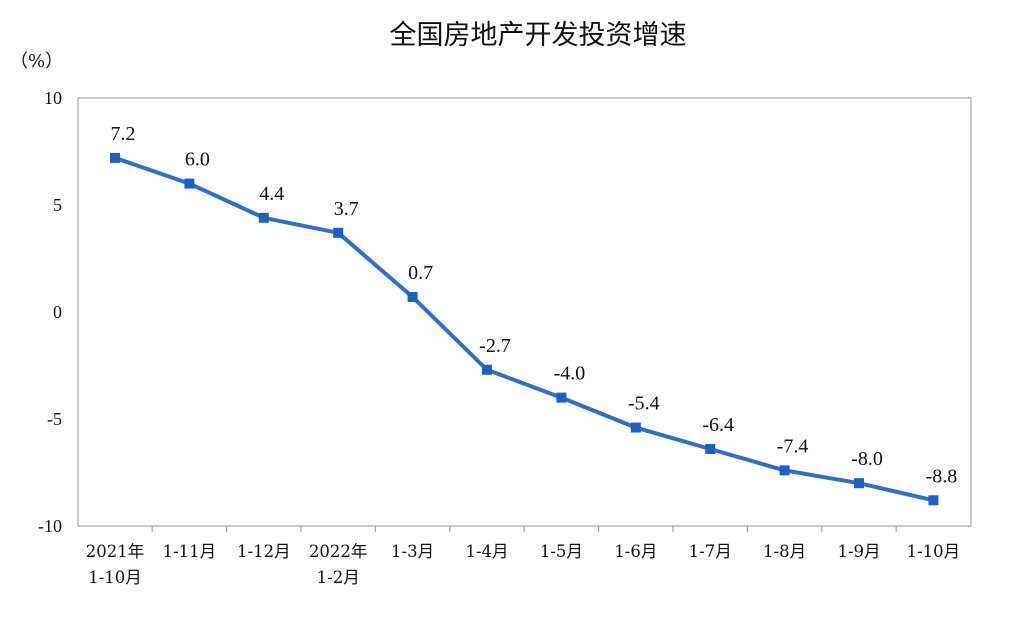 This screenshot has height=628, width=1010. What do you see at coordinates (538, 35) in the screenshot?
I see `chart-title: 全国房地产开发投资增速` at bounding box center [538, 35].